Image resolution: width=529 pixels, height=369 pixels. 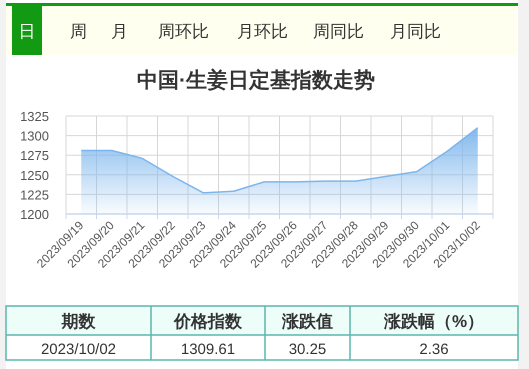 I want to click on y-tick-label: 1300, so click(x=34, y=136).